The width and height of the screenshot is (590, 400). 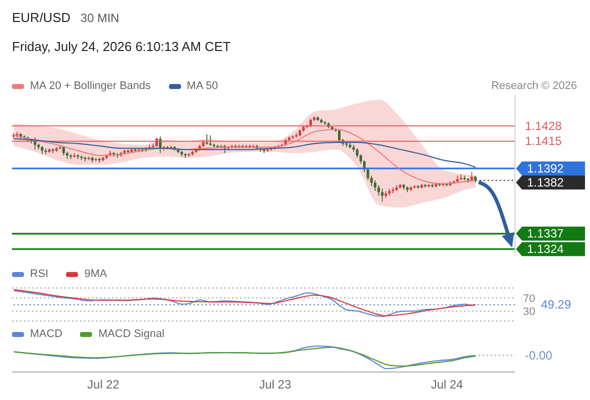 I want to click on ref-line-label: 1.1392, so click(x=545, y=168).